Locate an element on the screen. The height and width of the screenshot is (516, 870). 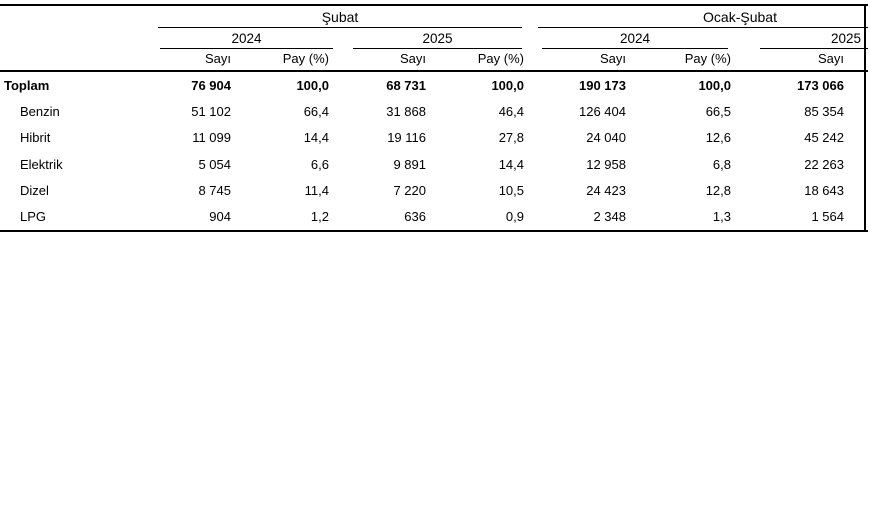
cell-value: 45 242 is located at coordinates (824, 138).